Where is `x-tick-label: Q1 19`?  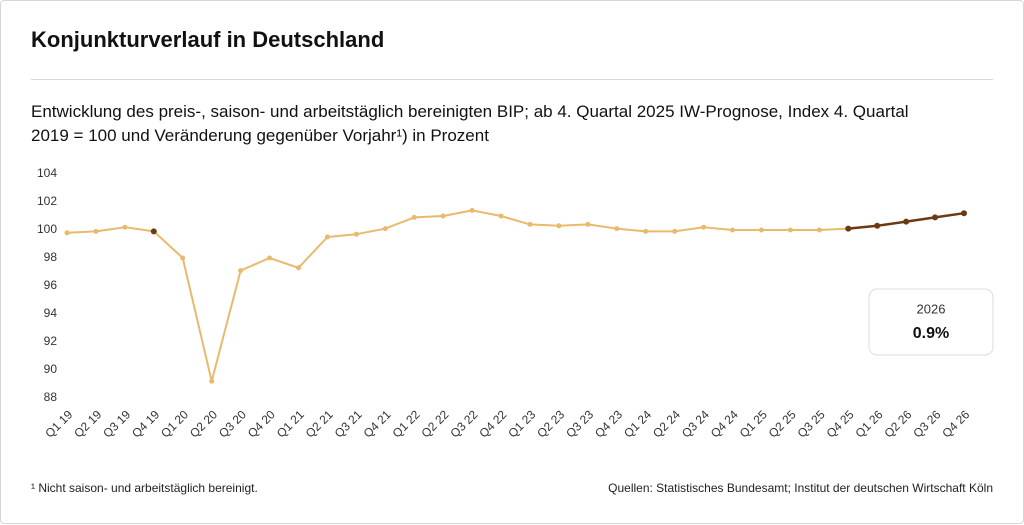
x-tick-label: Q1 19 is located at coordinates (58, 423).